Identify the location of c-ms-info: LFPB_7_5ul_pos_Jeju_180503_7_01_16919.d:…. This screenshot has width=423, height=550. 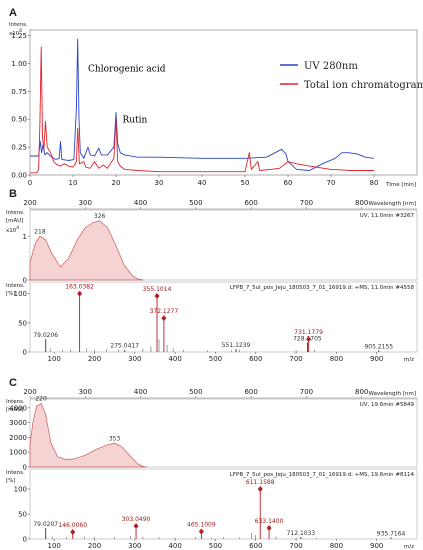
(322, 475).